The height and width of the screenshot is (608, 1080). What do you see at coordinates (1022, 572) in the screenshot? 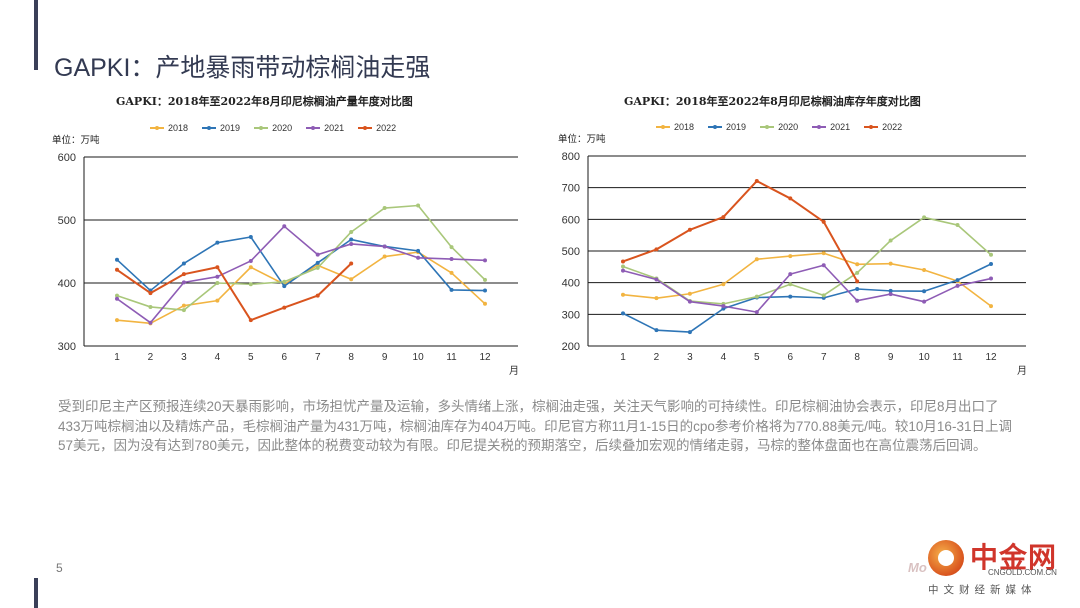
I see `logo-domain: CNGOLD.COM.CN` at bounding box center [1022, 572].